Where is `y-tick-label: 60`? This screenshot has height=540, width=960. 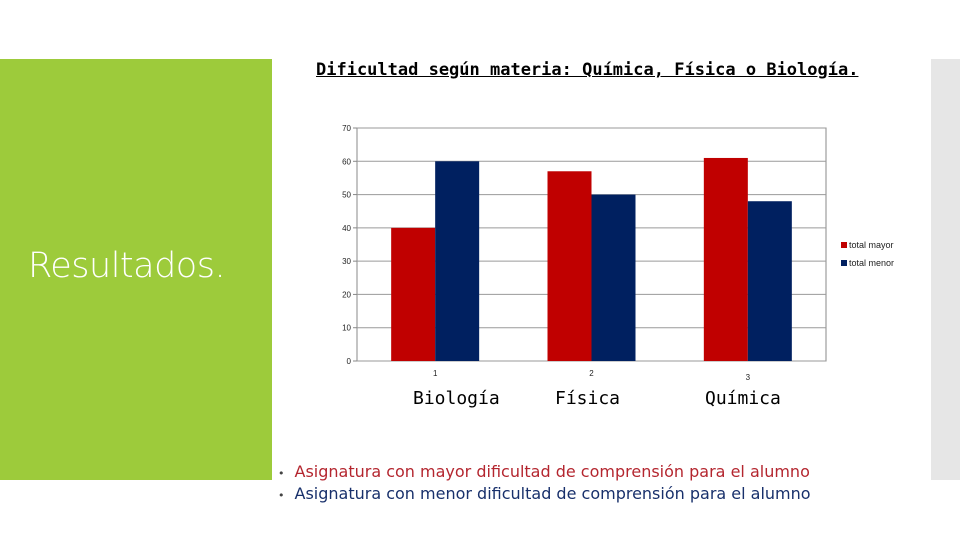 y-tick-label: 60 is located at coordinates (346, 161).